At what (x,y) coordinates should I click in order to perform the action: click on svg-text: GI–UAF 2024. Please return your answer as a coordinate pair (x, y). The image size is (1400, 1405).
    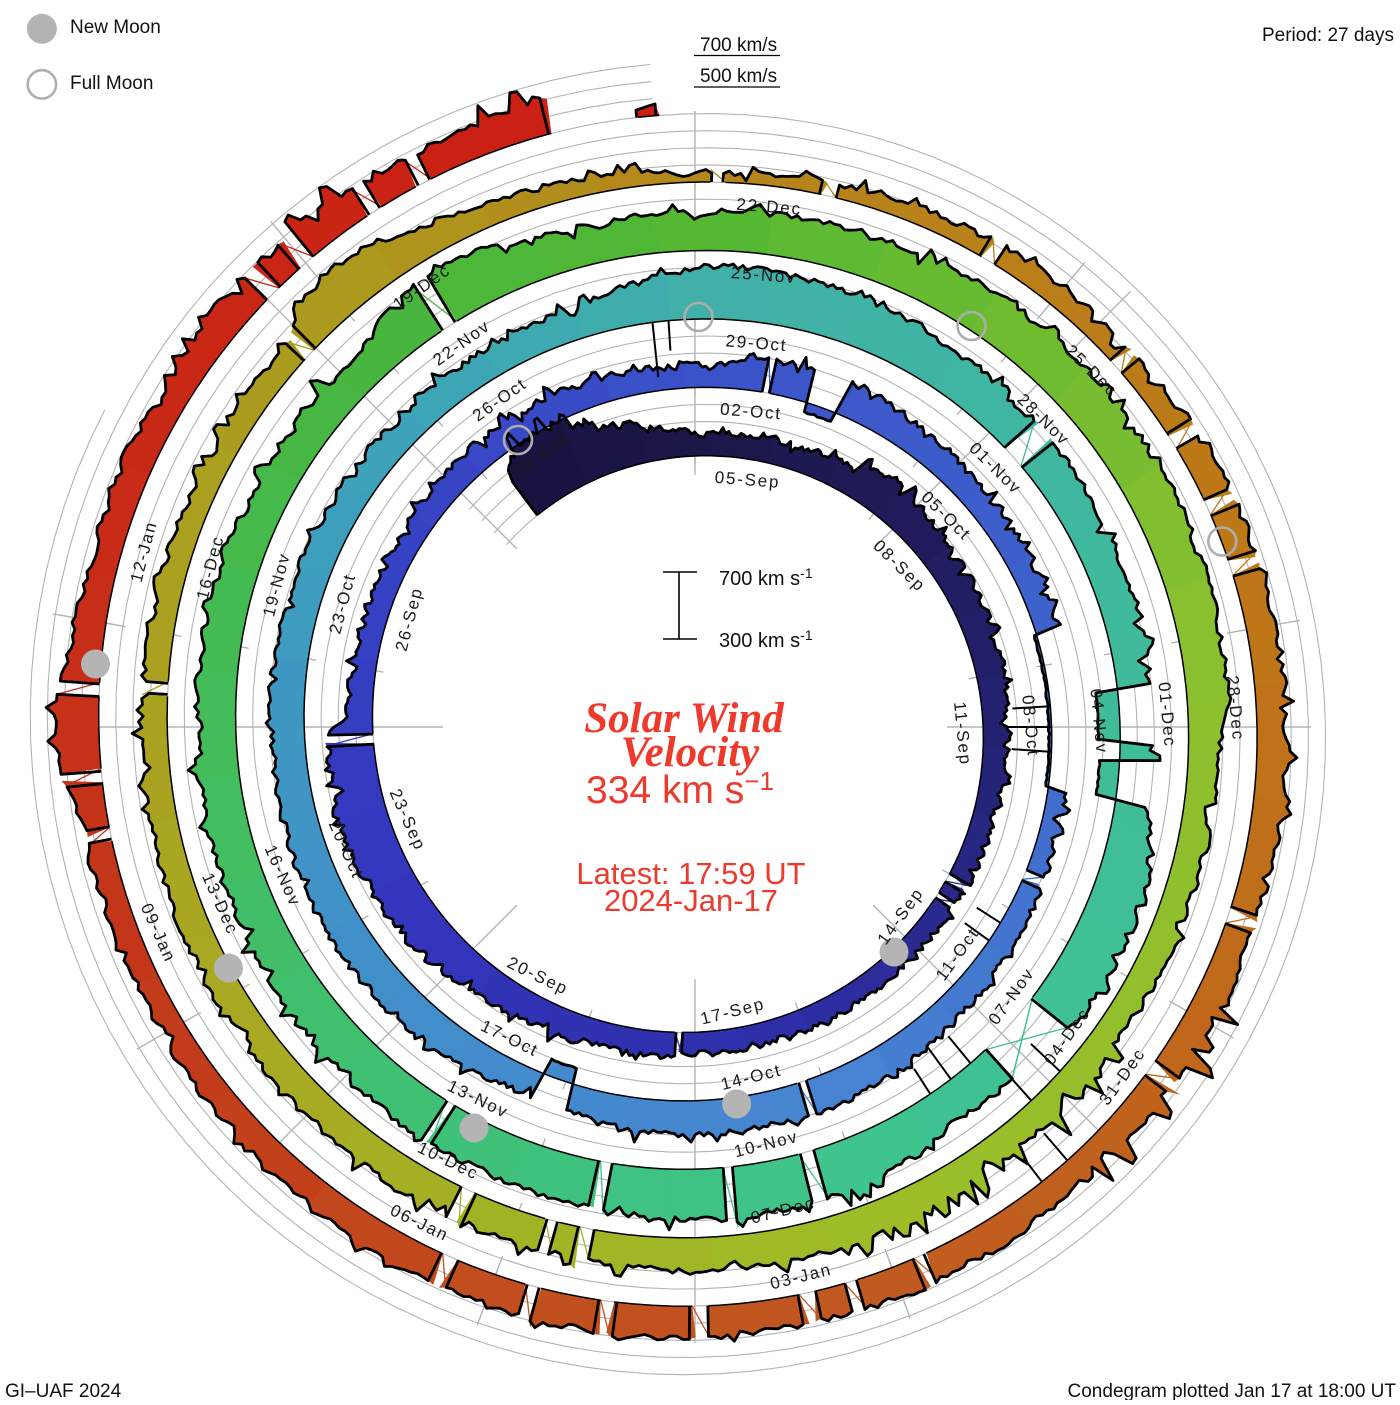
    Looking at the image, I should click on (63, 1390).